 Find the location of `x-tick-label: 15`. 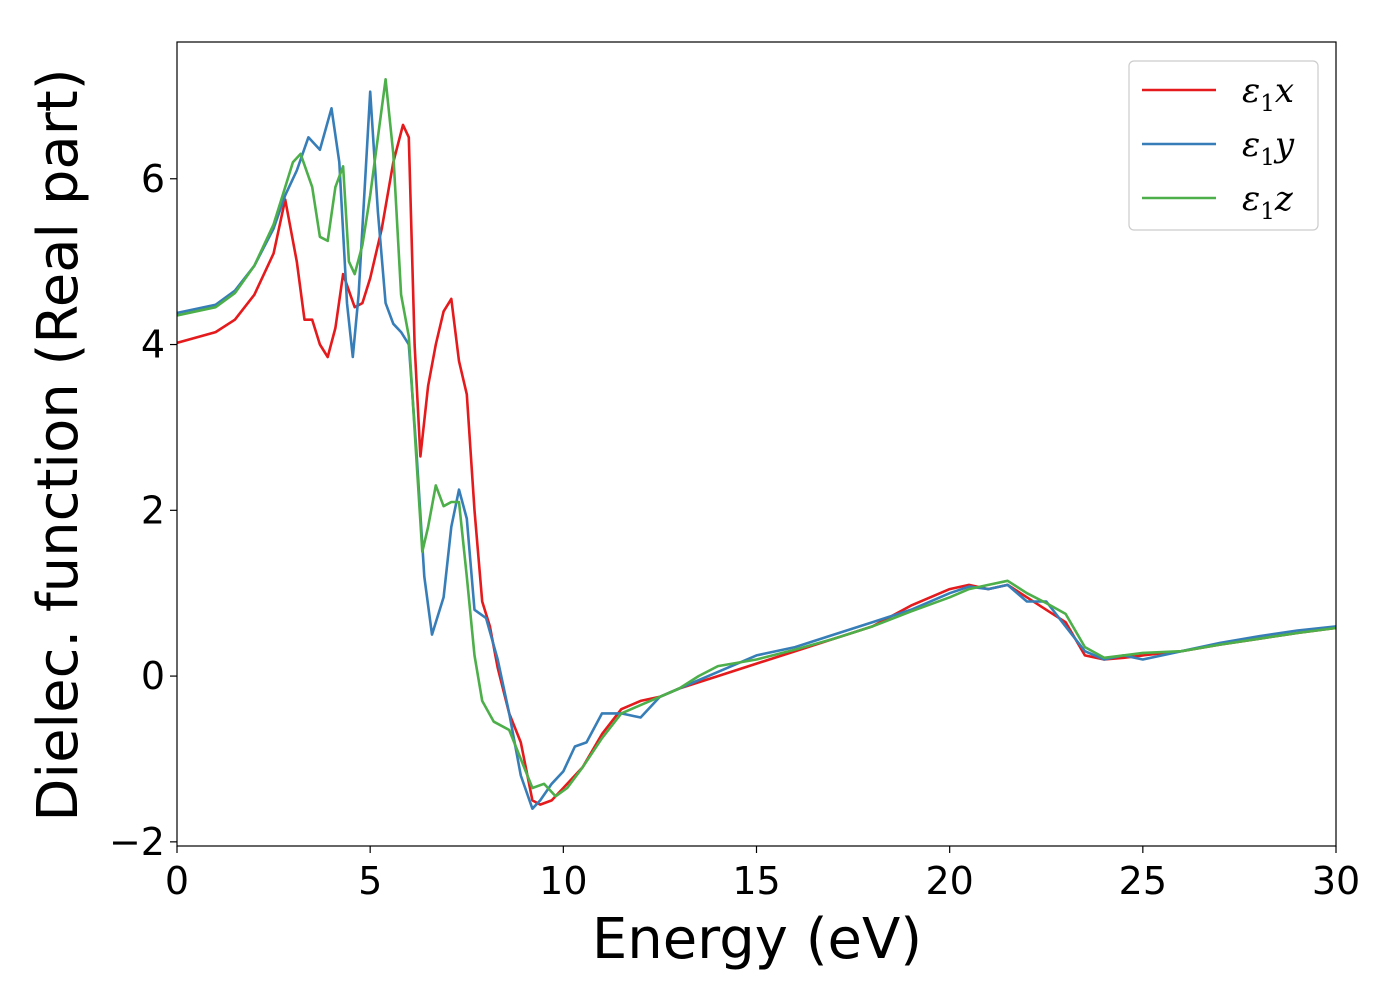

x-tick-label: 15 is located at coordinates (756, 881).